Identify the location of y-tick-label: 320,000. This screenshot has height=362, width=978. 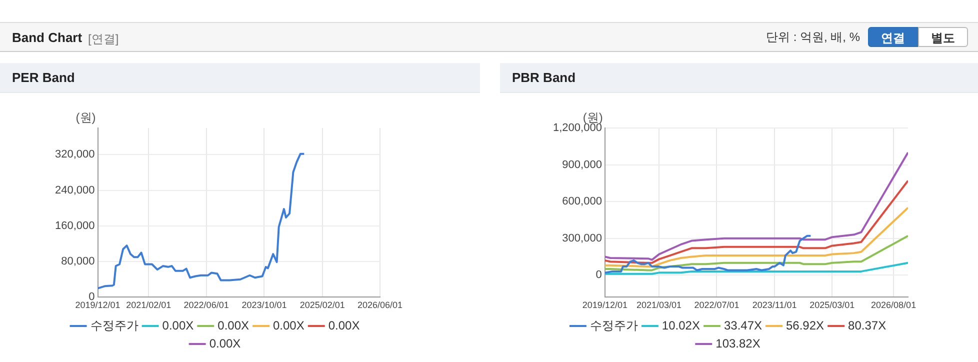
(74, 154).